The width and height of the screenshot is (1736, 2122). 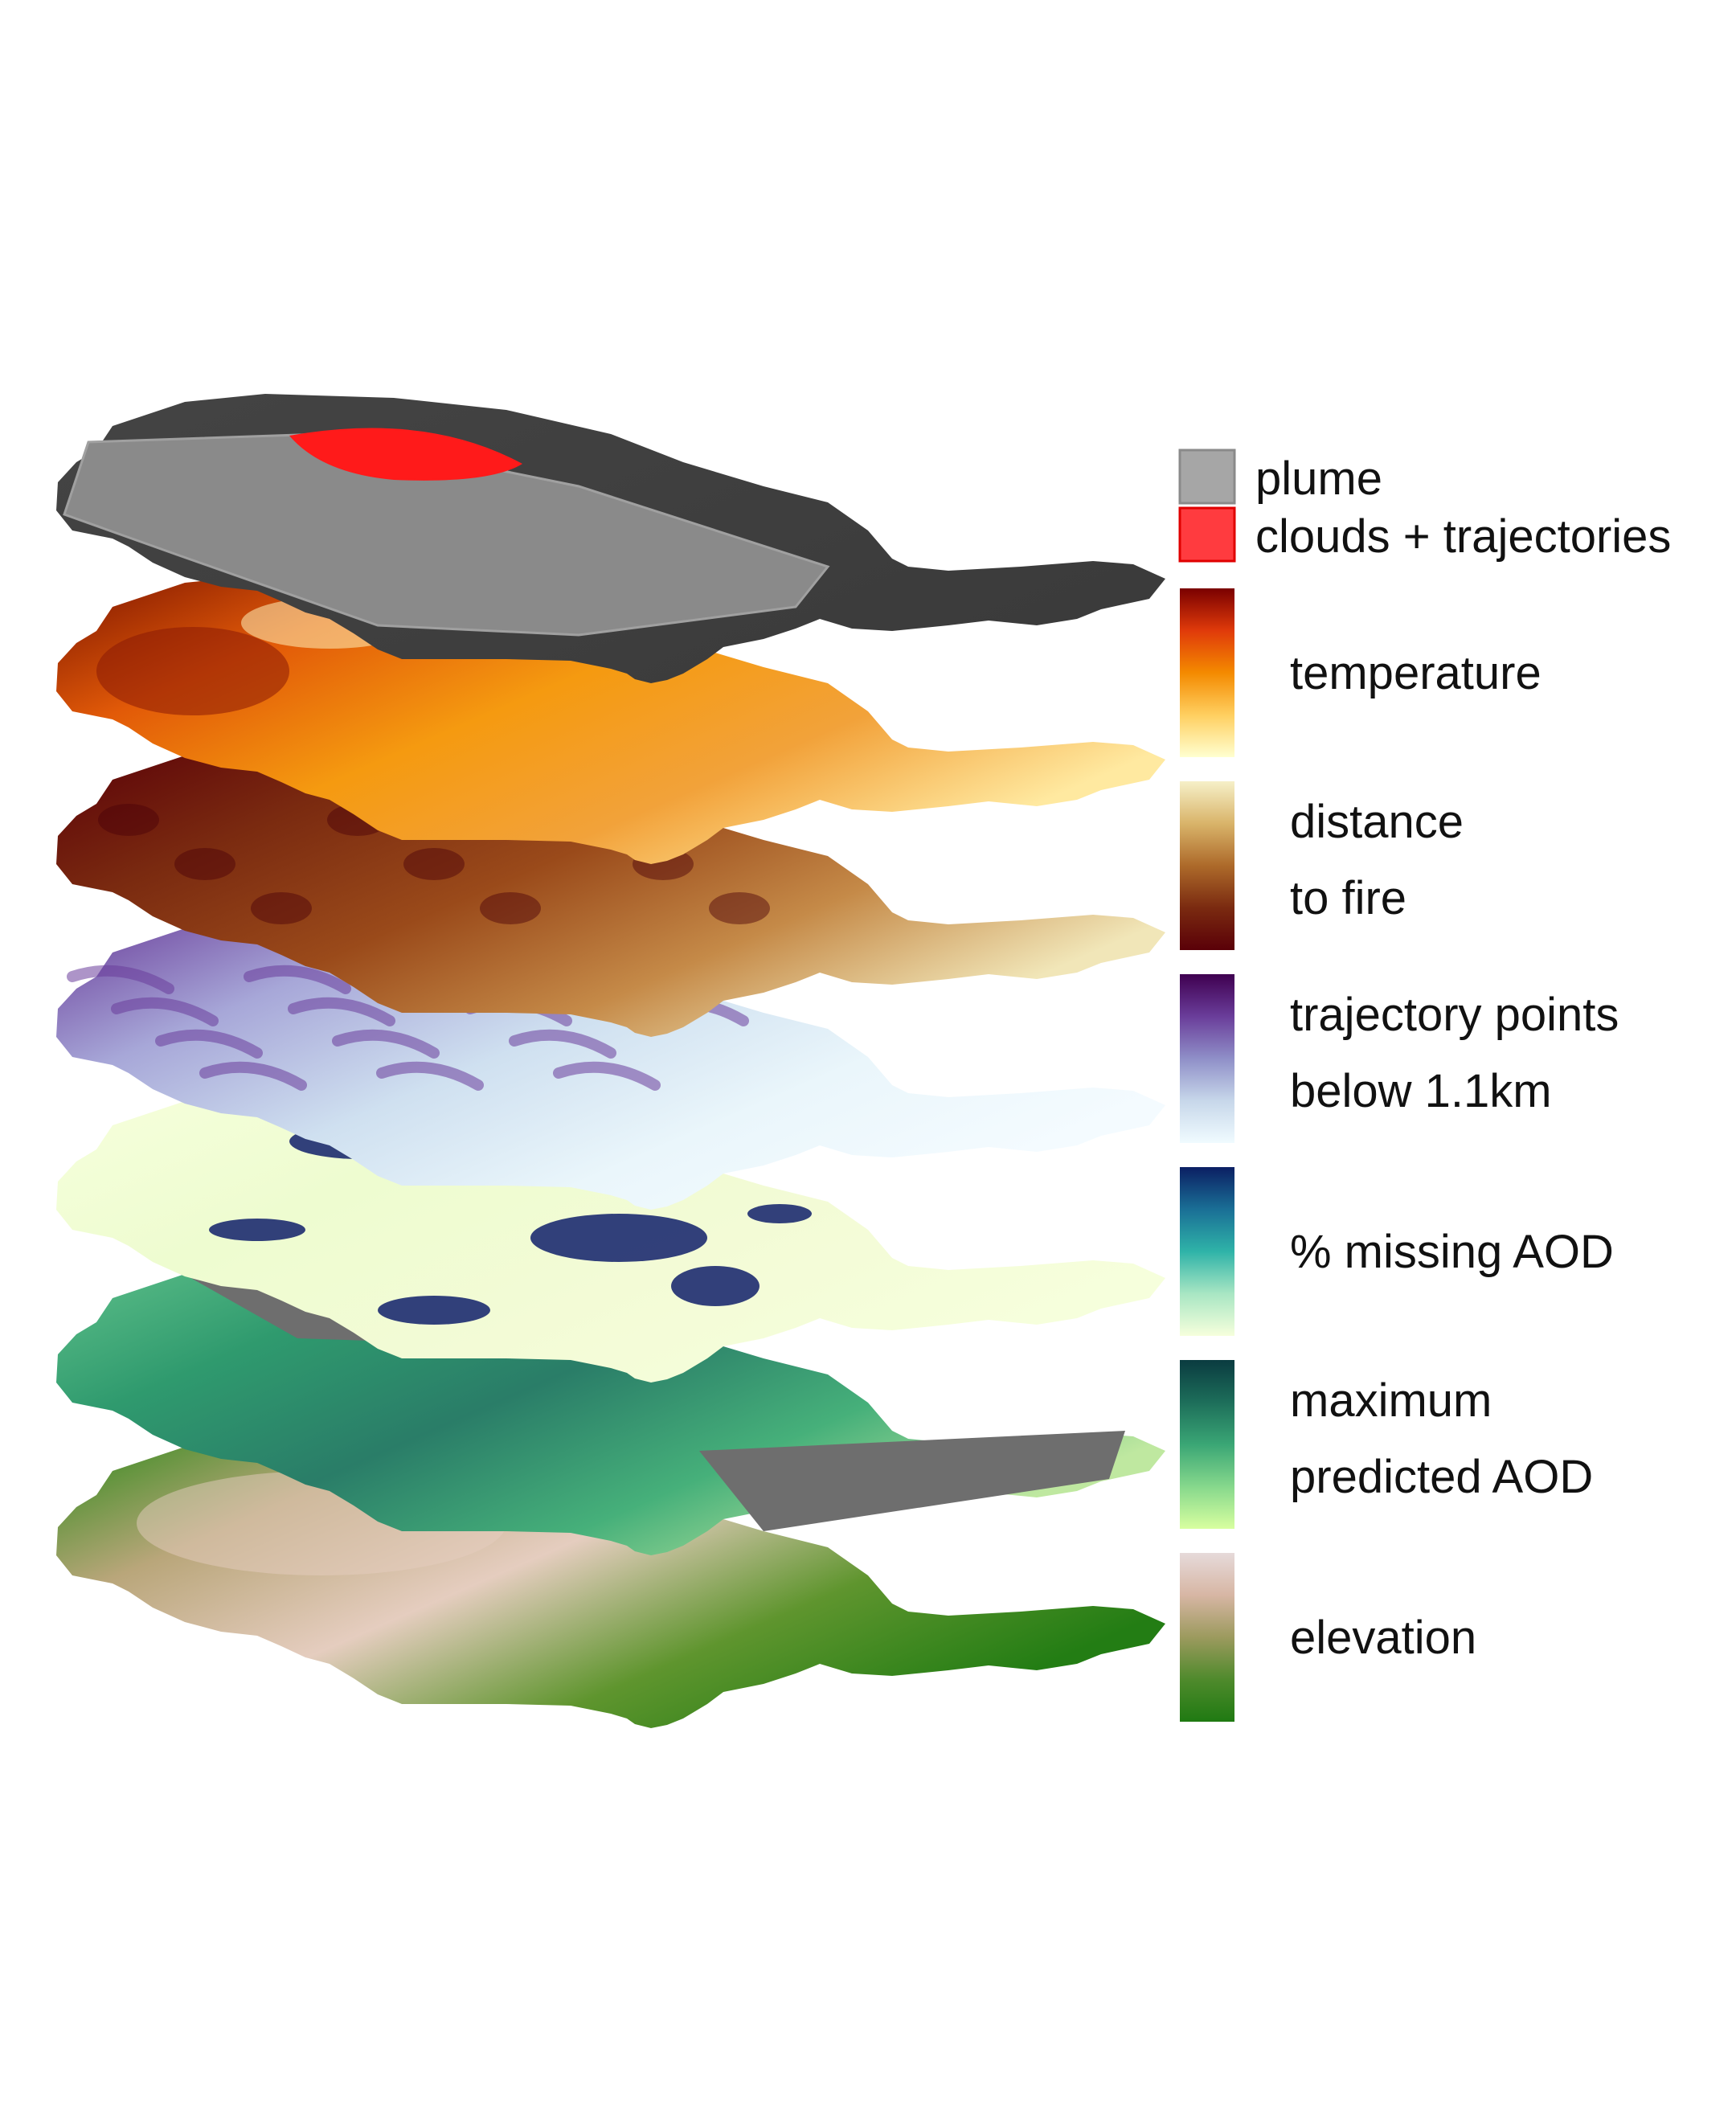 What do you see at coordinates (912, 1481) in the screenshot?
I see `masked-area` at bounding box center [912, 1481].